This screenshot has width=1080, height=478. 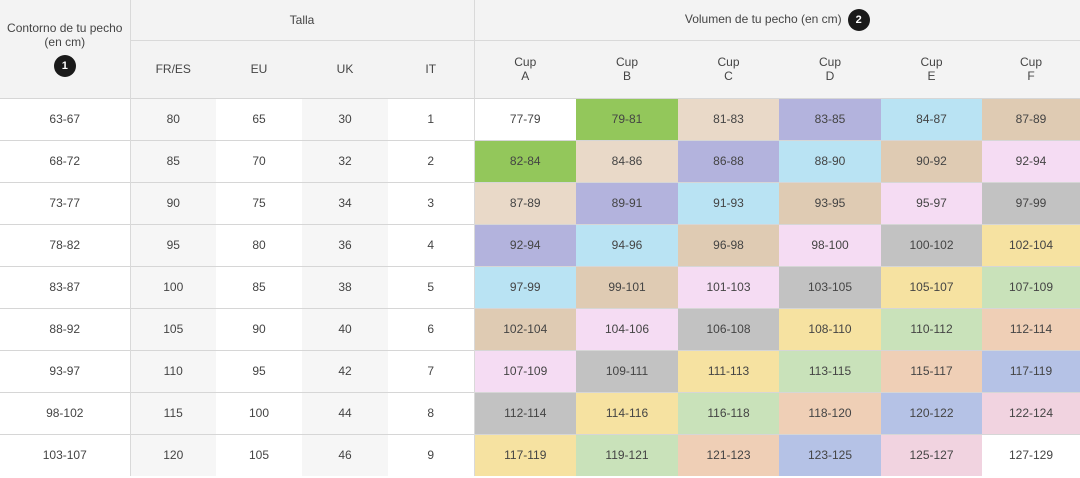 I want to click on cup-cell: 113-115, so click(x=830, y=370).